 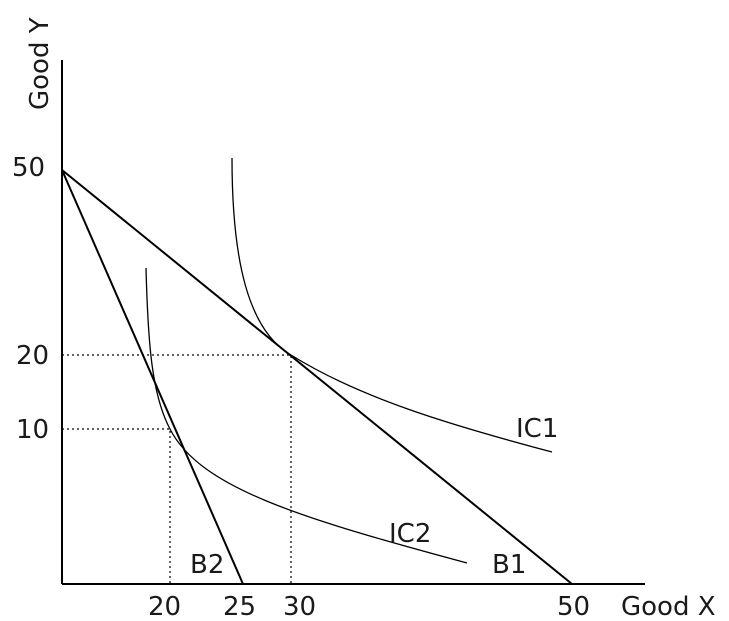 What do you see at coordinates (239, 606) in the screenshot?
I see `x-tick-label: 25` at bounding box center [239, 606].